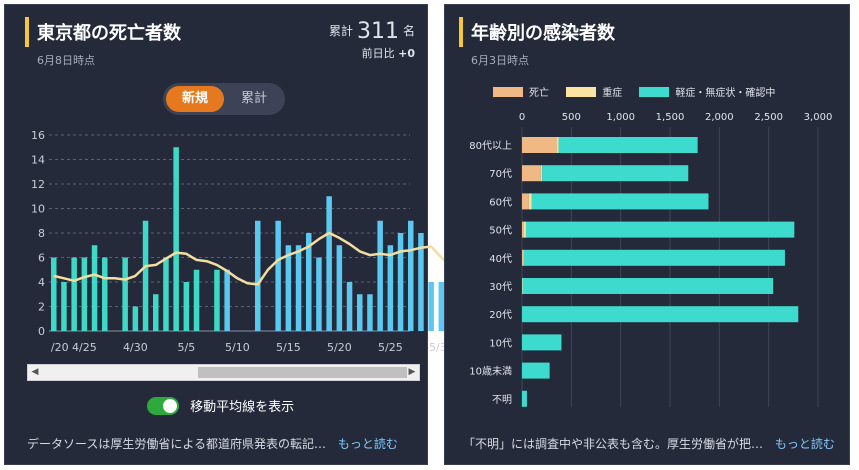 The width and height of the screenshot is (859, 470). I want to click on y-tick-label: 16, so click(38, 135).